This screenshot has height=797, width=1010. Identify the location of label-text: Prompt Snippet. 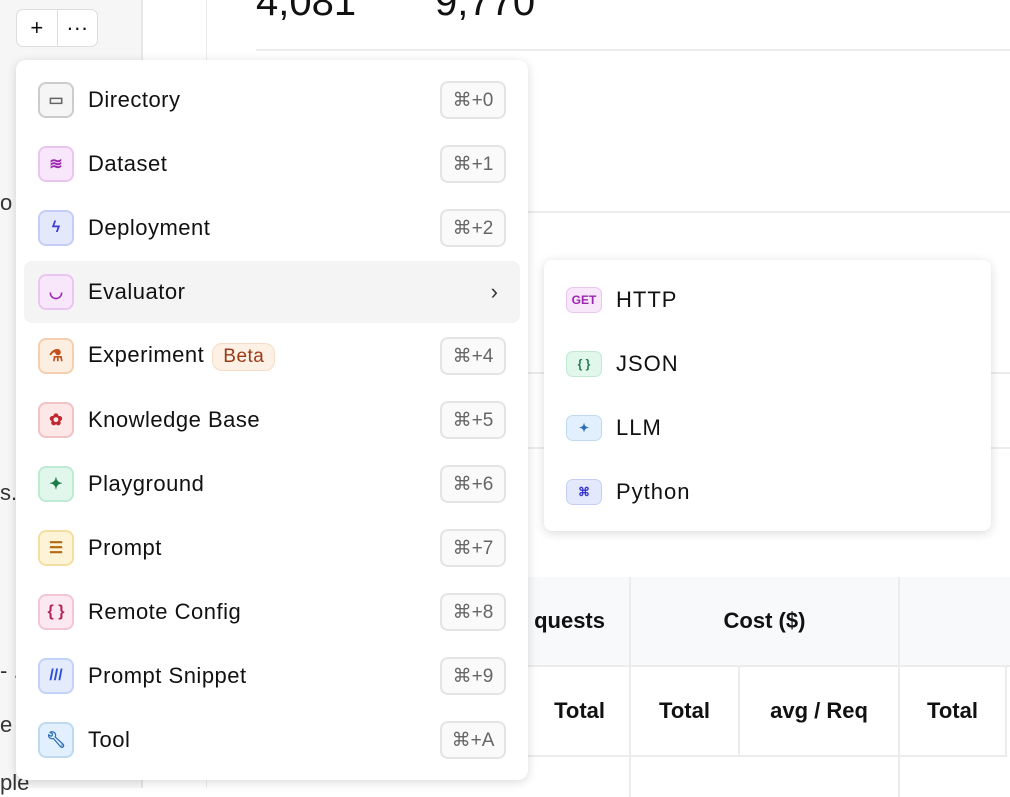
(167, 675).